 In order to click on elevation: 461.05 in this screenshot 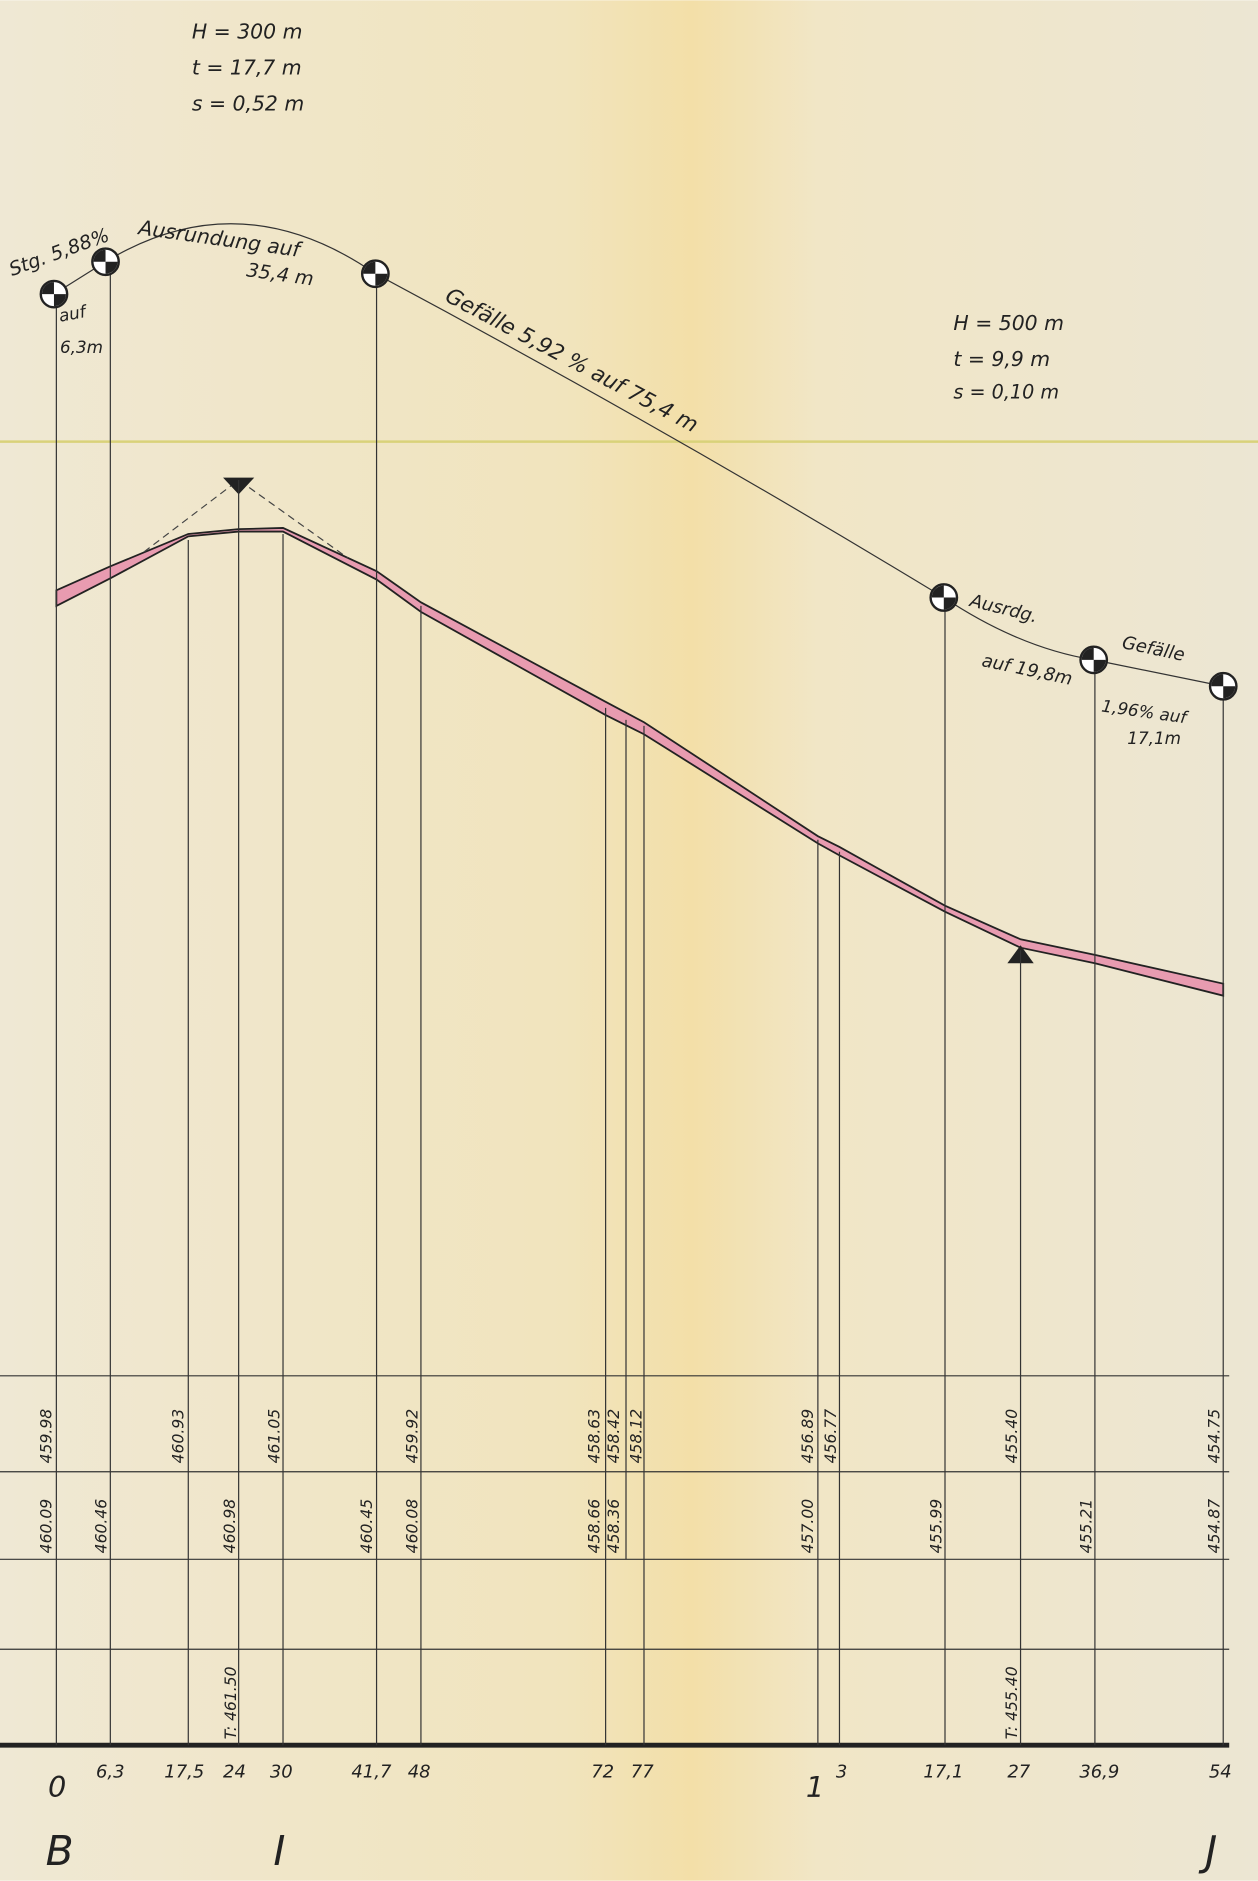, I will do `click(274, 1436)`.